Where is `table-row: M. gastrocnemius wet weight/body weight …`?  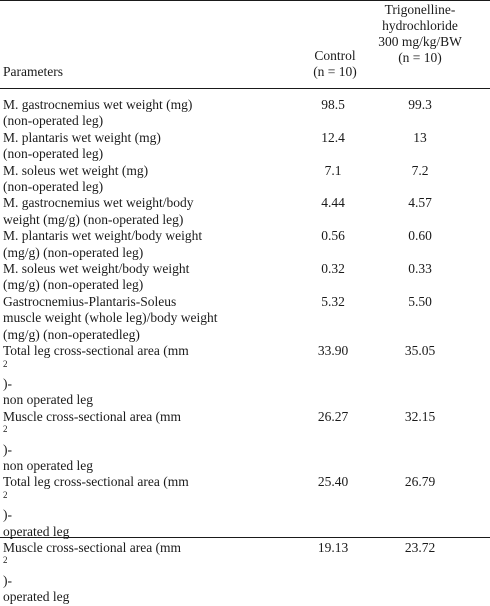
table-row: M. gastrocnemius wet weight/body weight … is located at coordinates (245, 211).